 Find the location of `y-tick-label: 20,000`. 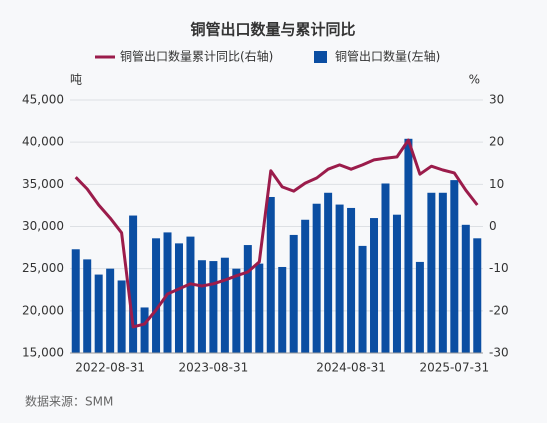

y-tick-label: 20,000 is located at coordinates (43, 310).